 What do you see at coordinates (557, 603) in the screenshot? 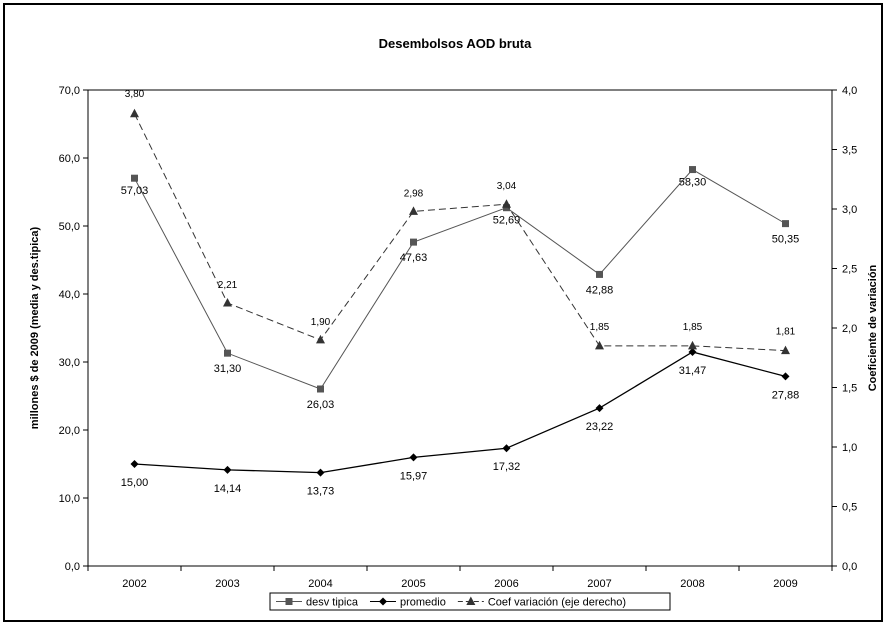
I see `legend-label: Coef variación (eje derecho)` at bounding box center [557, 603].